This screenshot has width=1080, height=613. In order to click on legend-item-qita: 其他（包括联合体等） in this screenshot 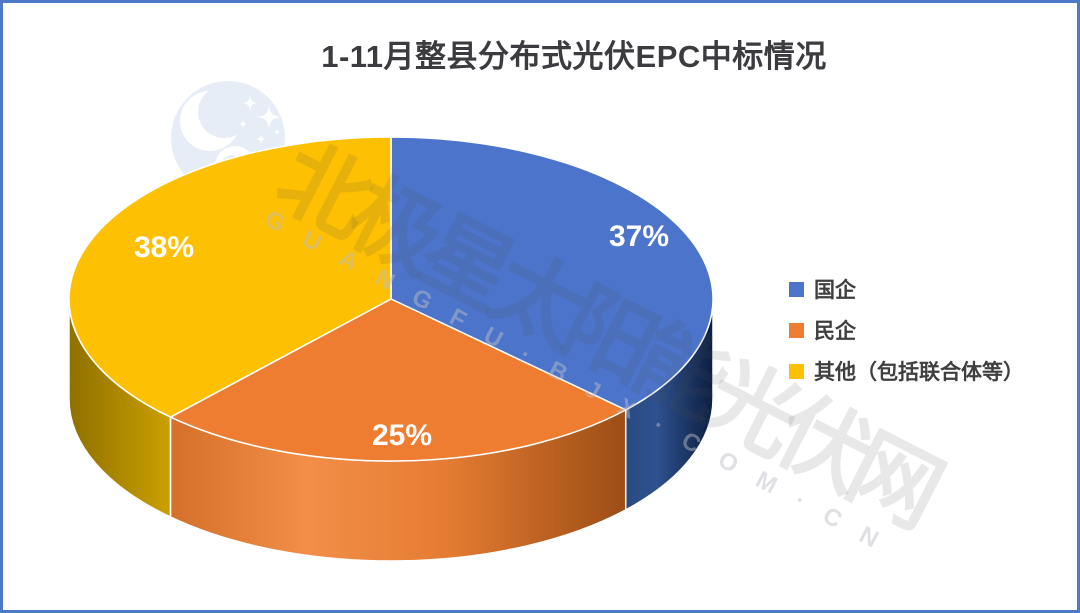, I will do `click(906, 371)`.